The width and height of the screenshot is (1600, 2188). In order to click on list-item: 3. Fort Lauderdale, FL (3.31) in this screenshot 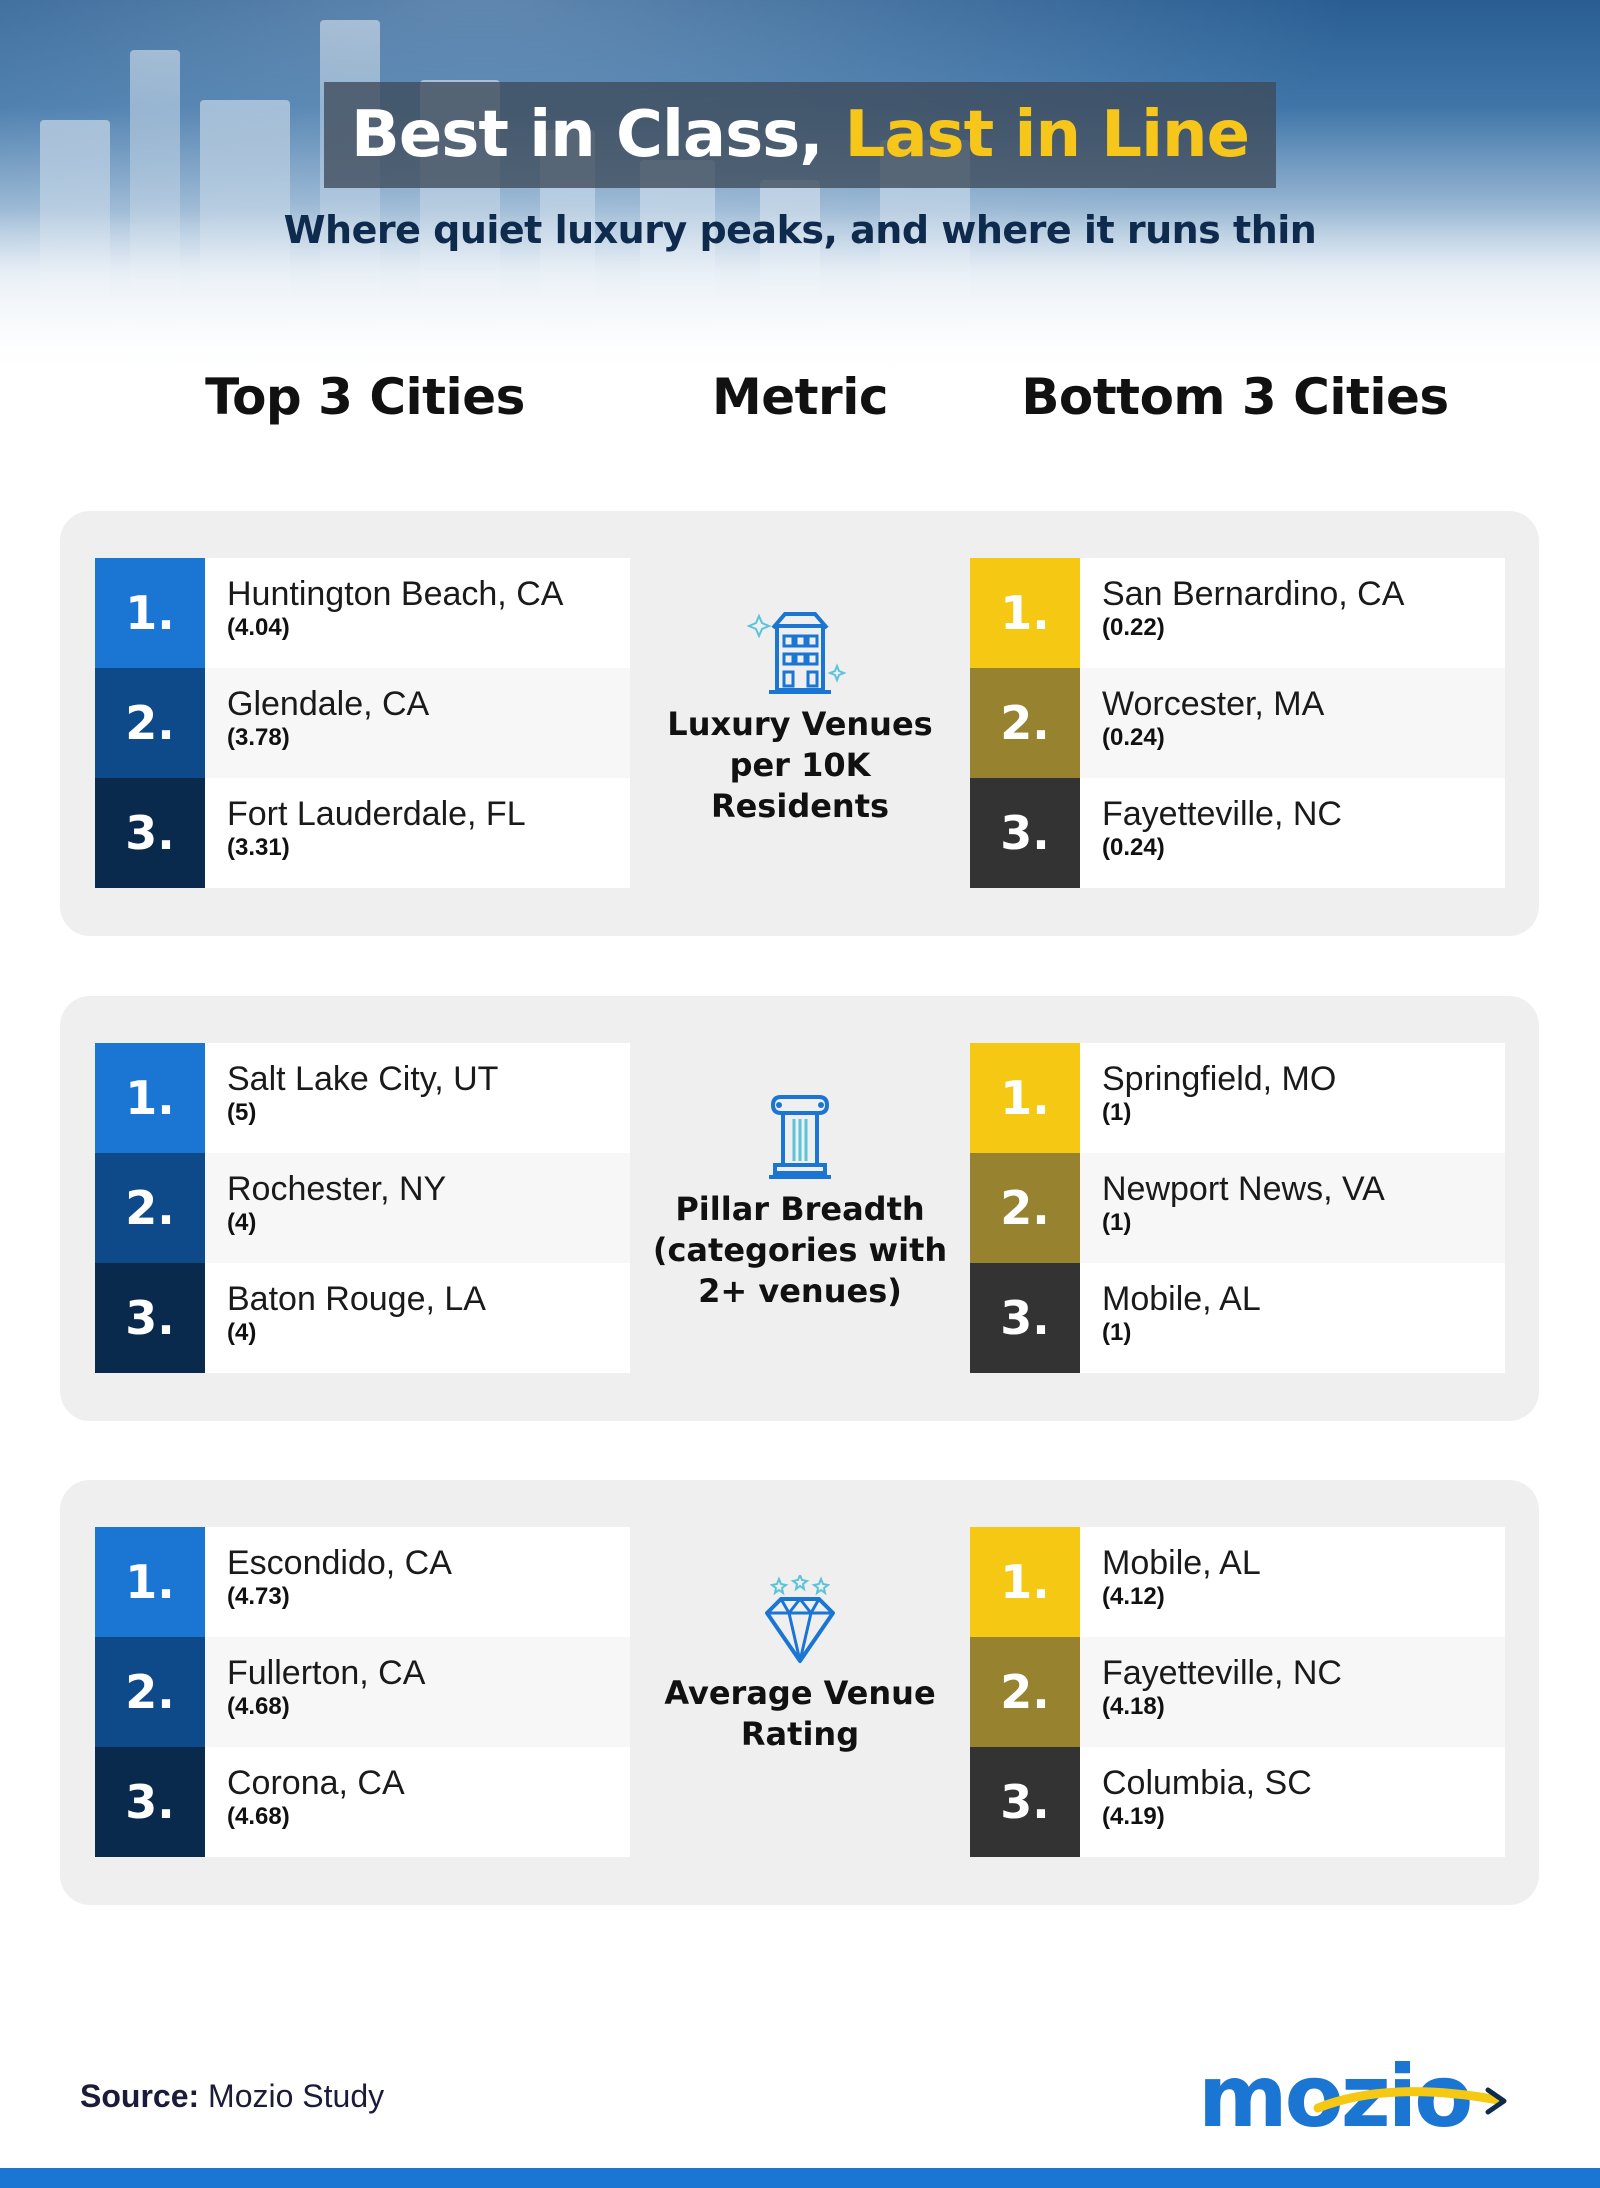, I will do `click(362, 833)`.